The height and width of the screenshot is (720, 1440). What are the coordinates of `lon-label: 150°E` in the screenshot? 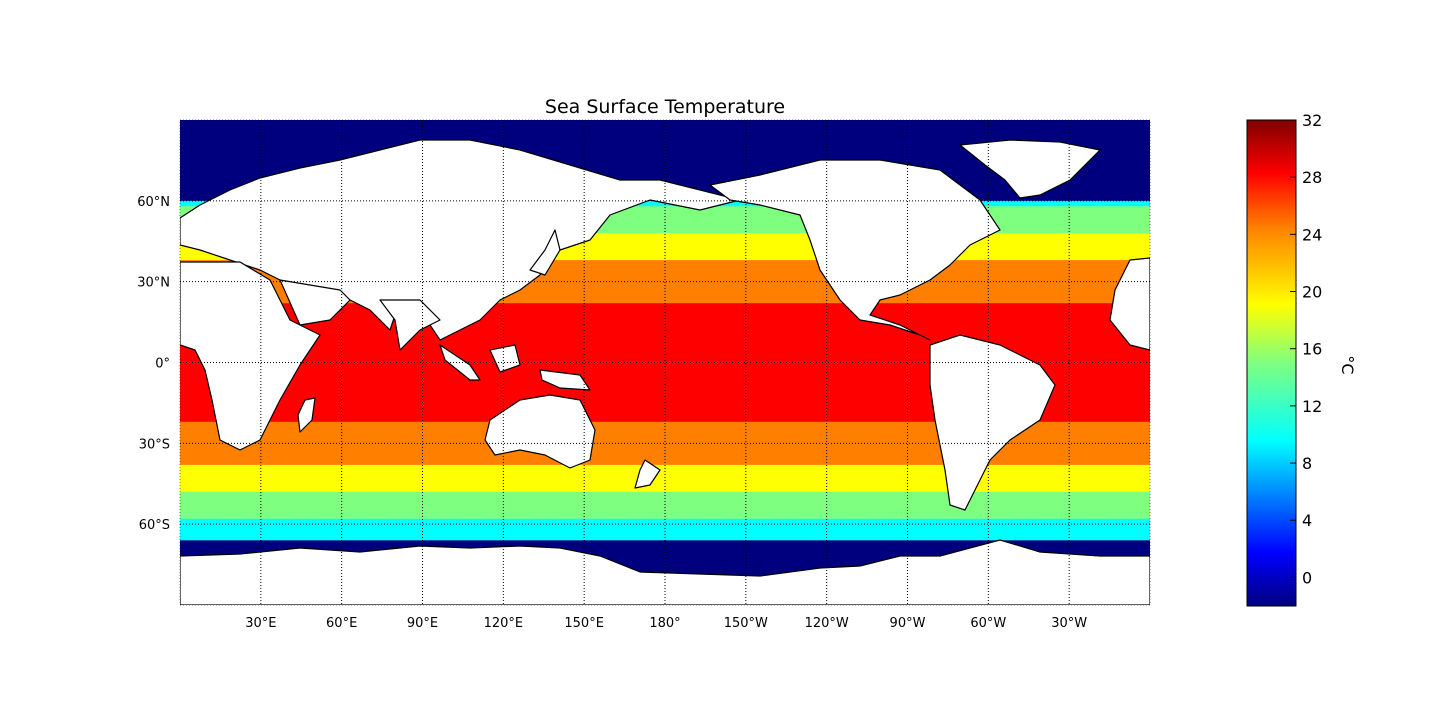 It's located at (584, 623).